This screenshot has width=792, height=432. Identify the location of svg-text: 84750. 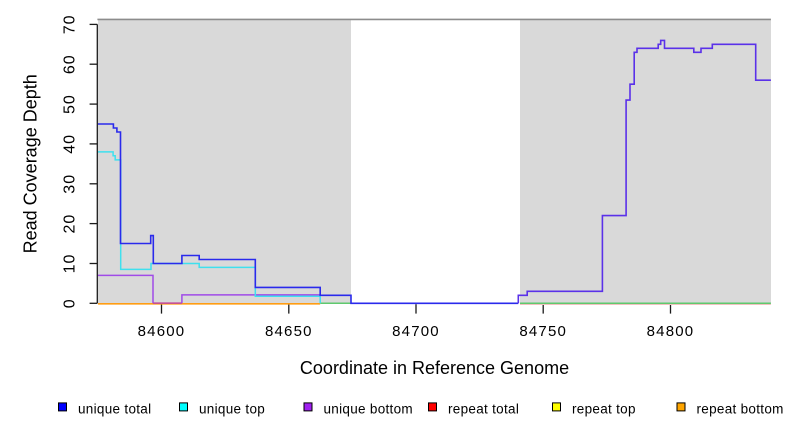
(543, 331).